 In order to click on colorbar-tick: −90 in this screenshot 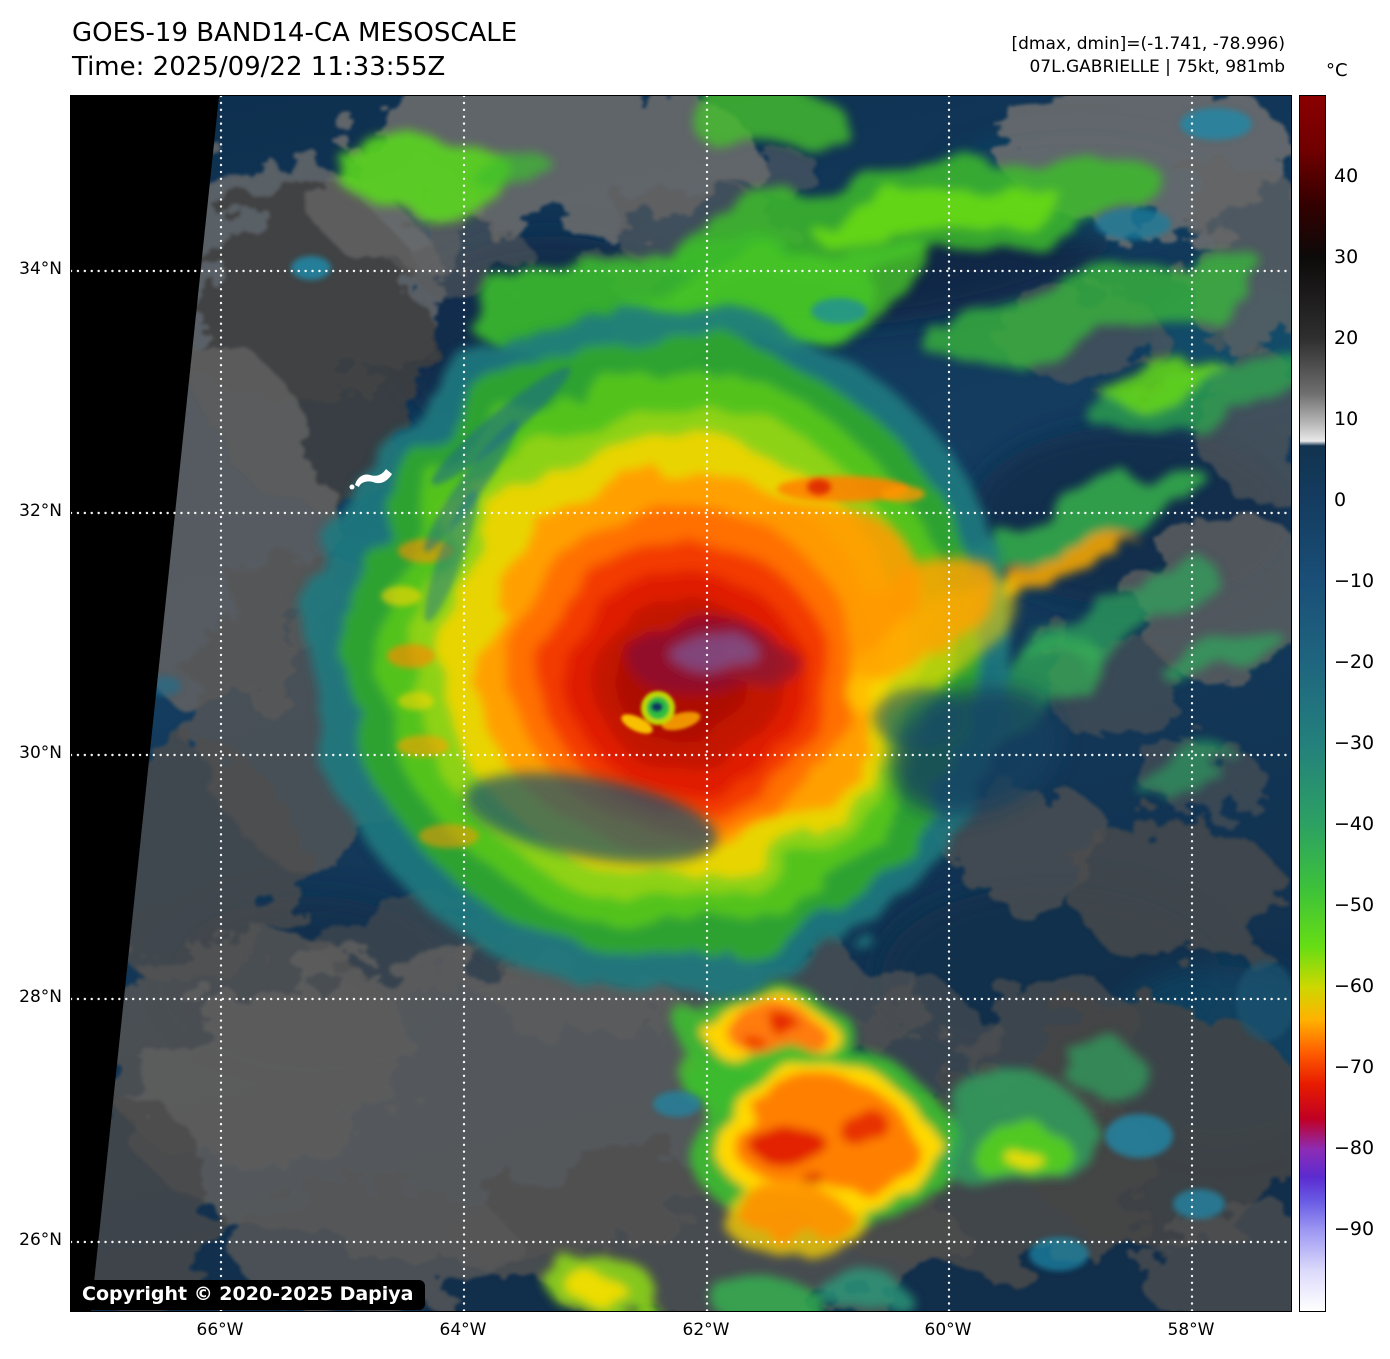, I will do `click(1354, 1229)`.